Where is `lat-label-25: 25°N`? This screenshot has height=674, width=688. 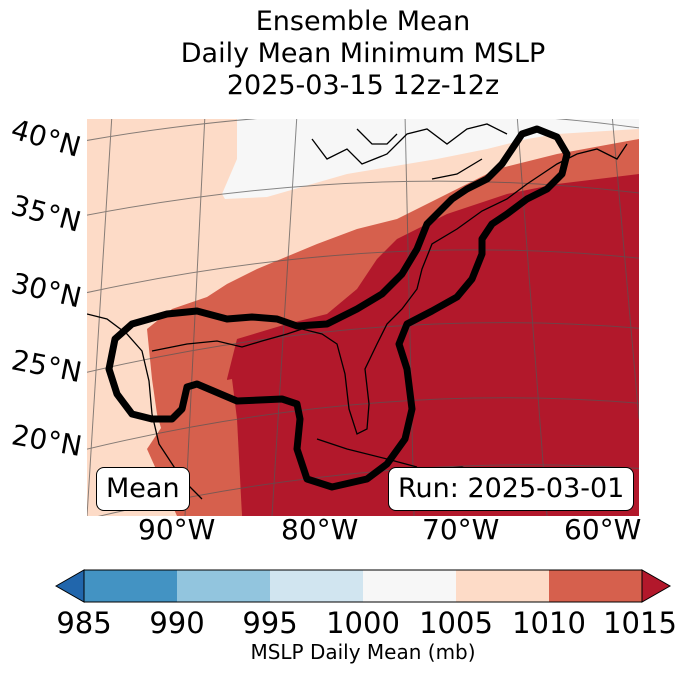 lat-label-25: 25°N is located at coordinates (46, 366).